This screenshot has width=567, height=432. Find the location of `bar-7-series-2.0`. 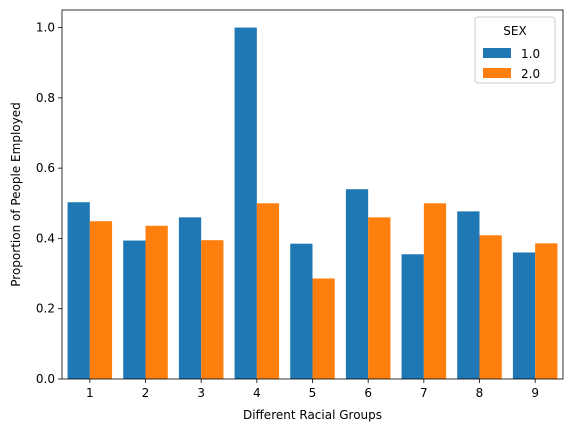

bar-7-series-2.0 is located at coordinates (435, 291).